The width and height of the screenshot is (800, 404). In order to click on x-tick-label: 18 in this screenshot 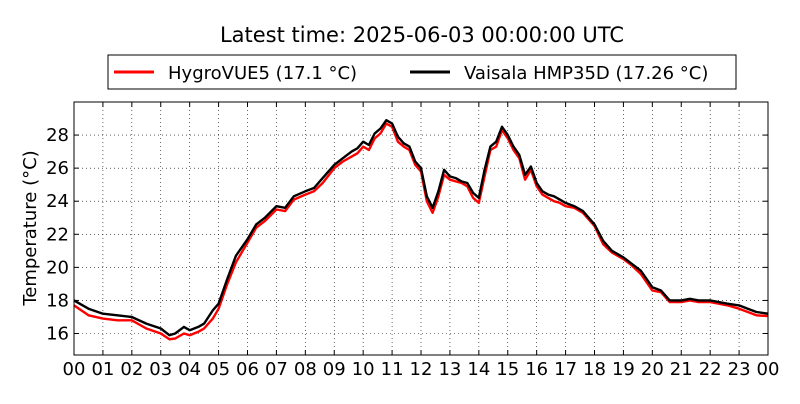, I will do `click(594, 369)`.